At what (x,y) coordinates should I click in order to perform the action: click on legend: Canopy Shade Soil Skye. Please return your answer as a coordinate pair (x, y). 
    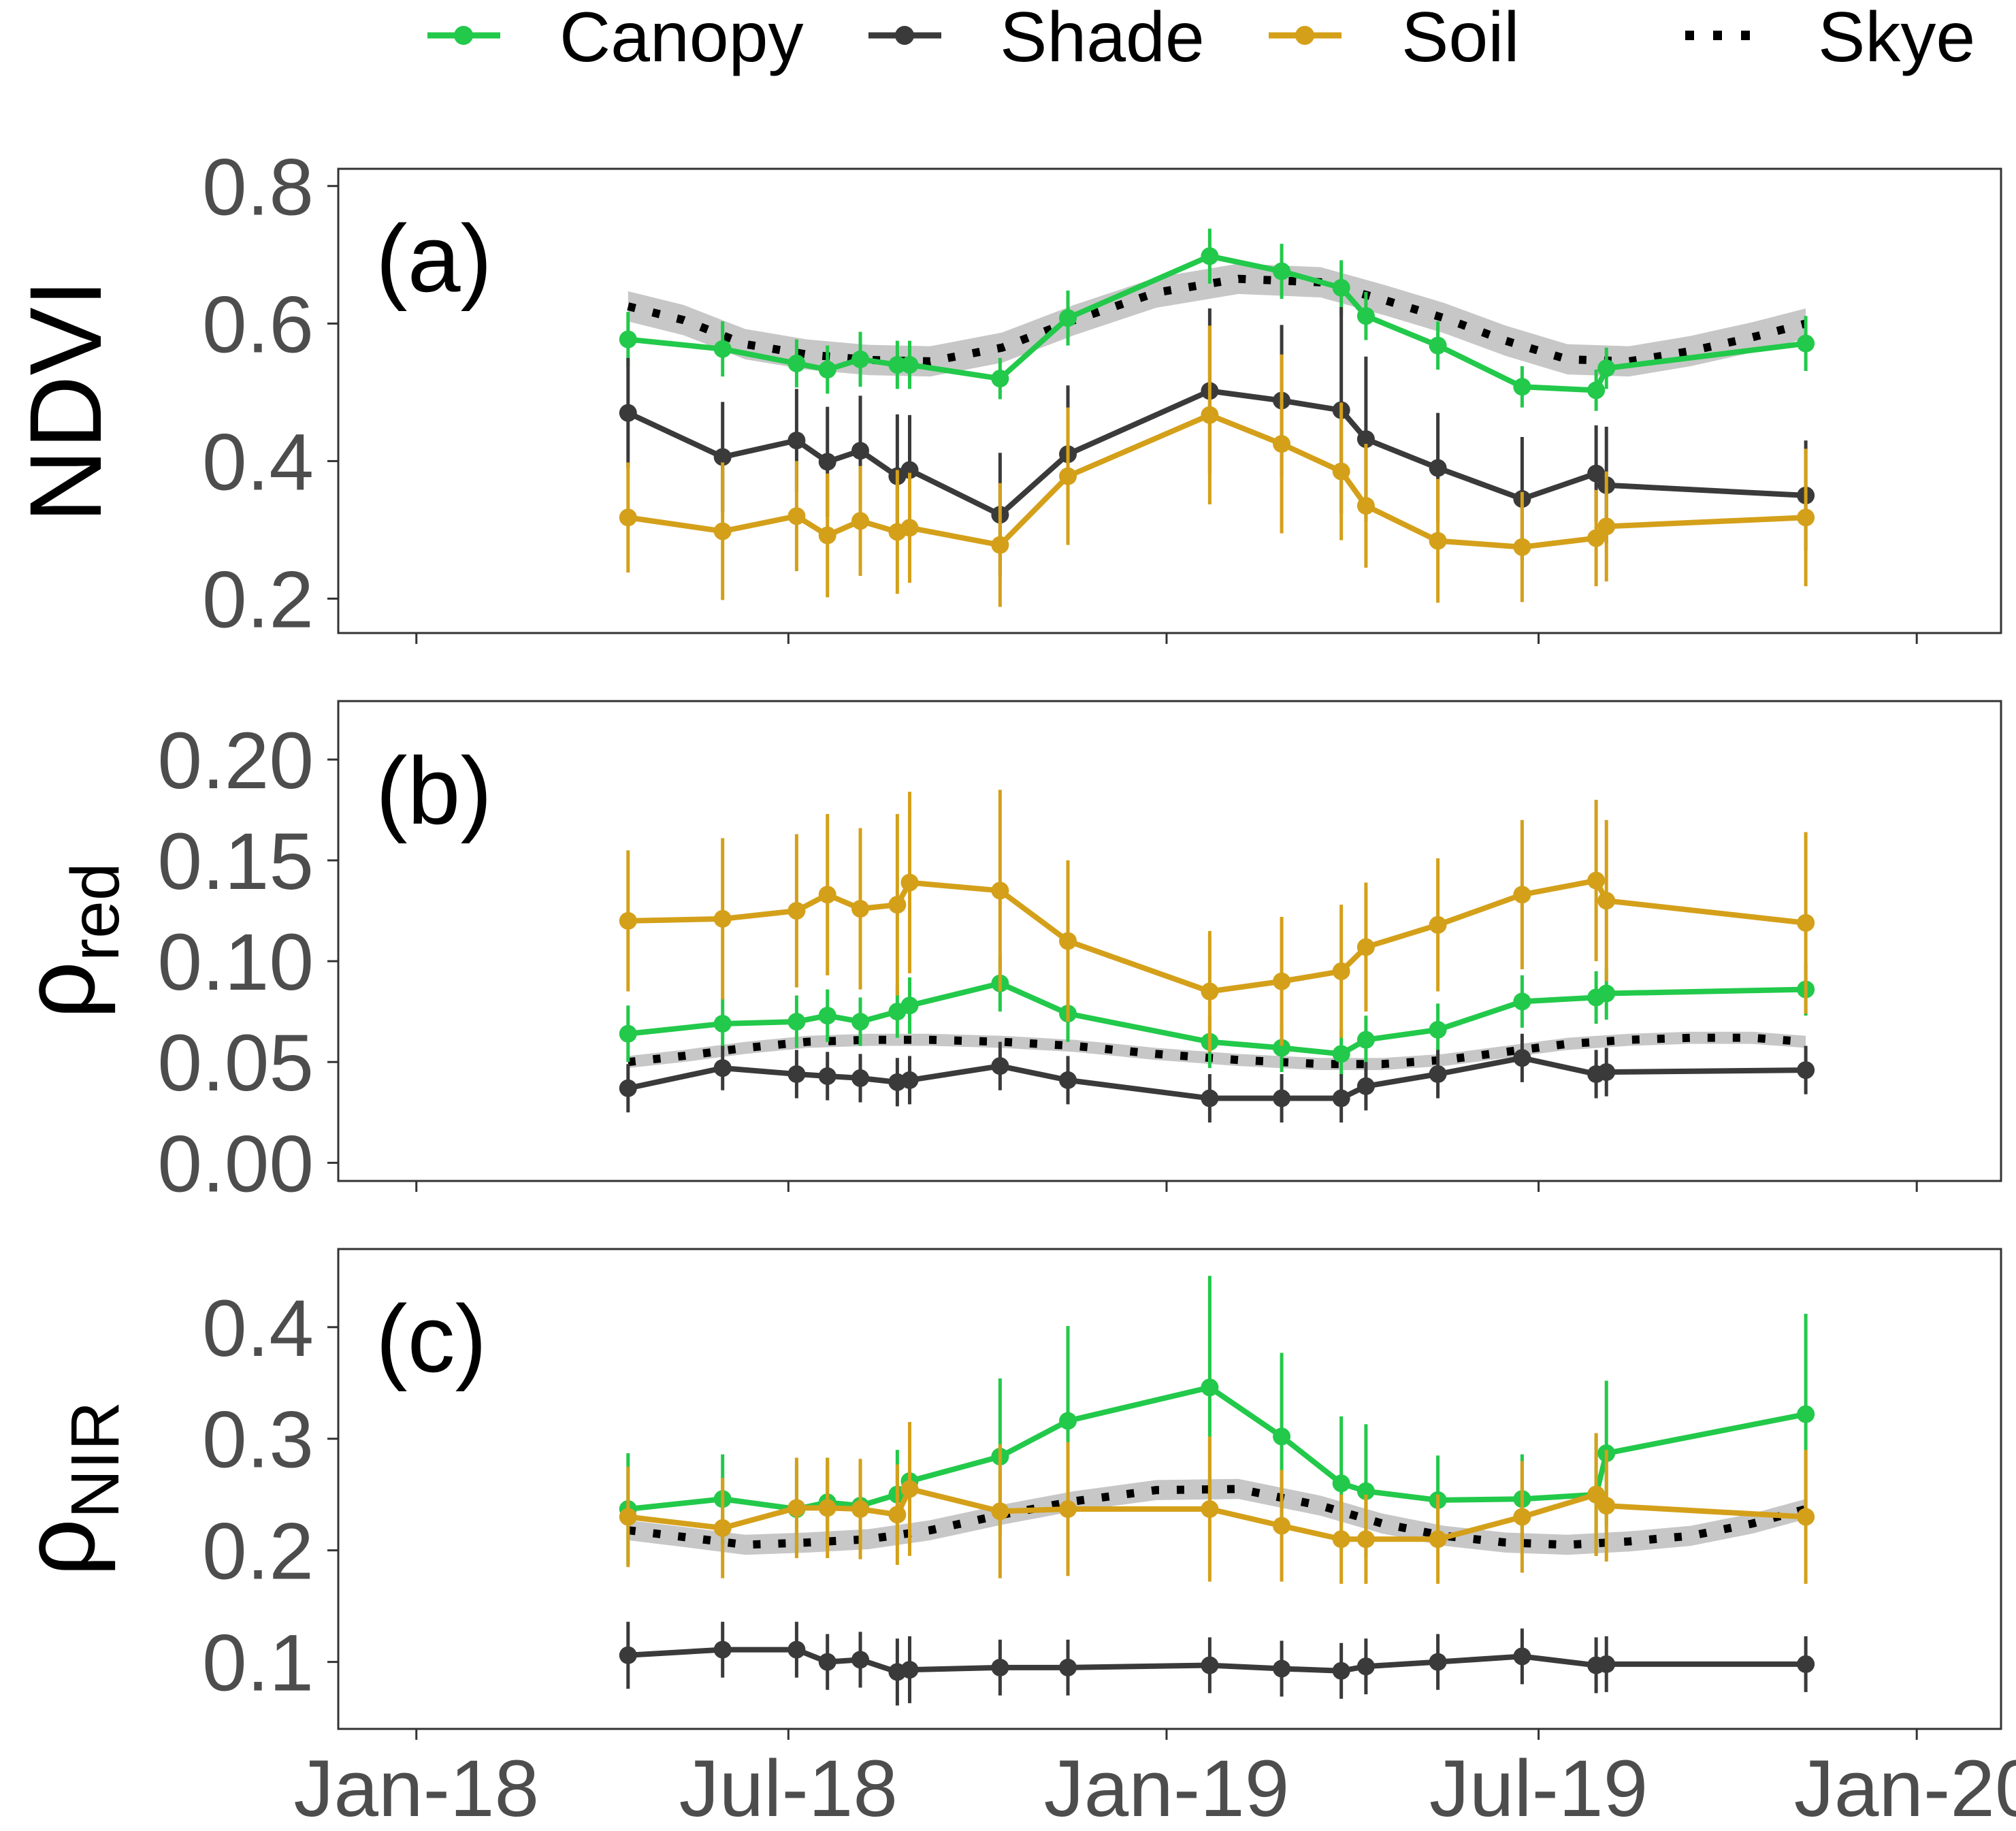
    Looking at the image, I should click on (1201, 38).